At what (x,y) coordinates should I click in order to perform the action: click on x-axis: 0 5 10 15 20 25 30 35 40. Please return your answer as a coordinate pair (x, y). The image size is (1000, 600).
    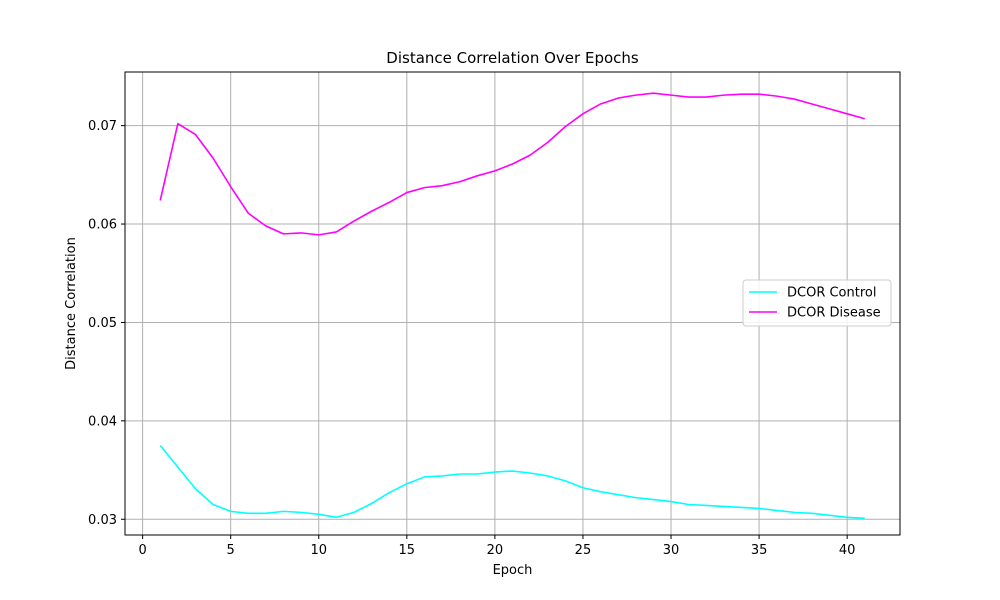
    Looking at the image, I should click on (496, 546).